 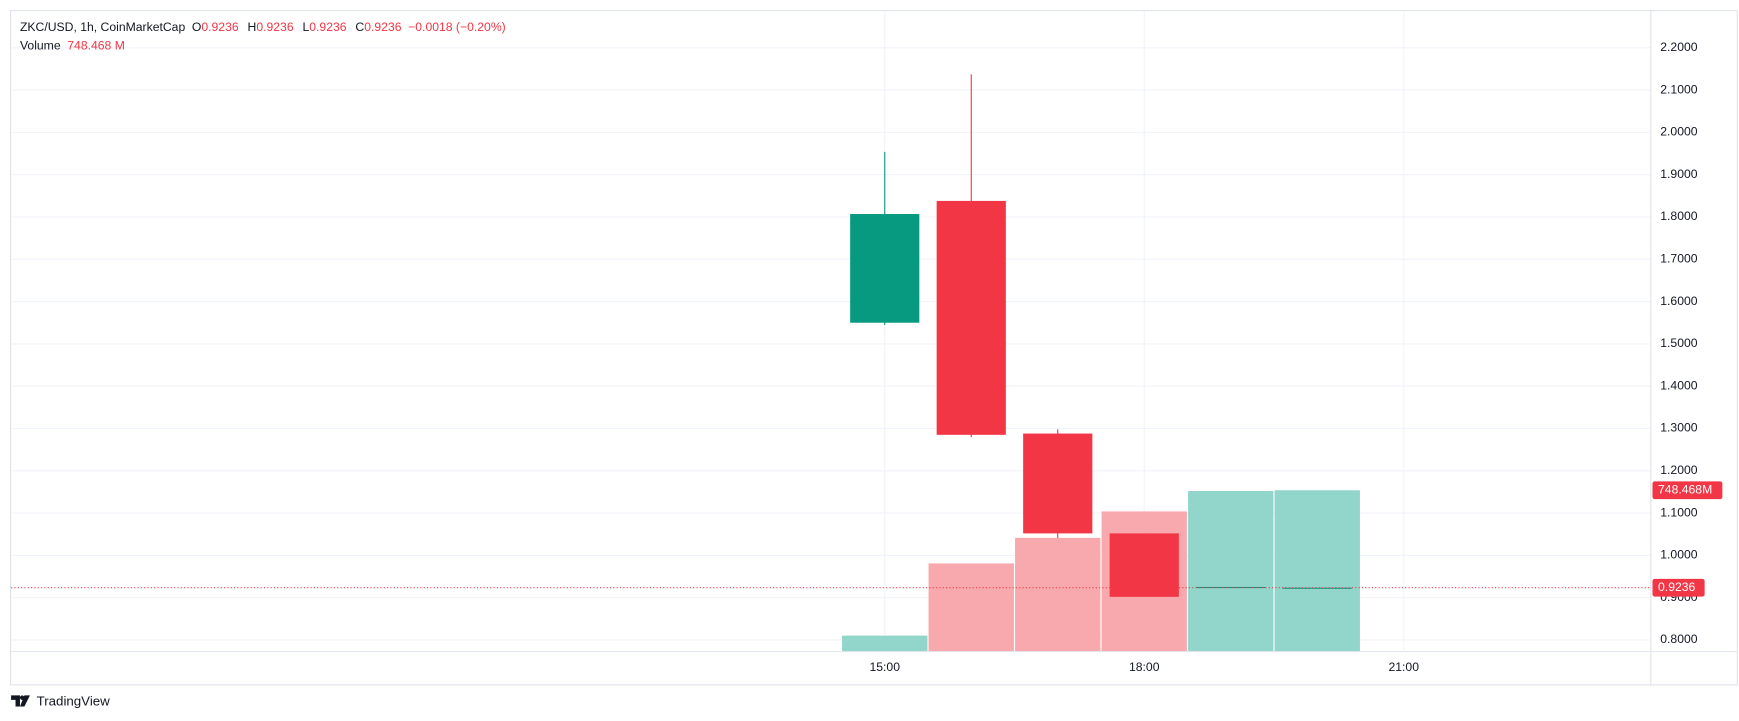 What do you see at coordinates (359, 27) in the screenshot?
I see `legend-key: C` at bounding box center [359, 27].